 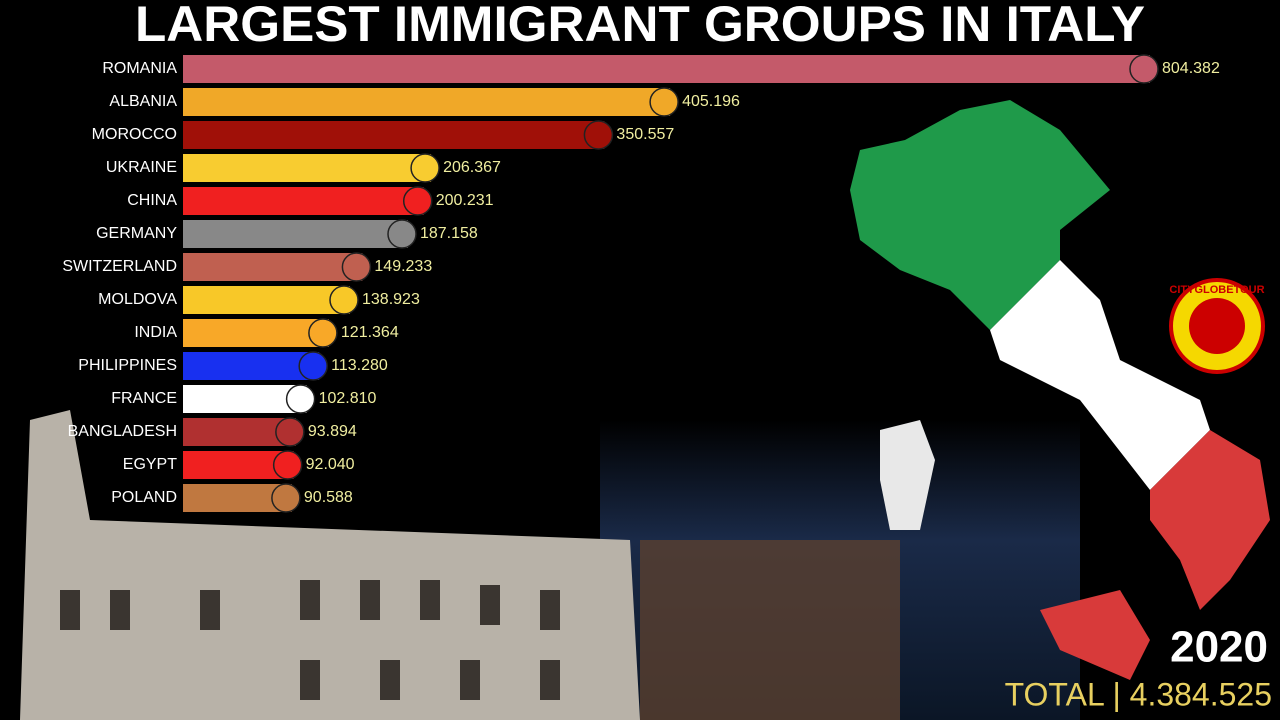 I want to click on value-label: 350.557, so click(x=645, y=134).